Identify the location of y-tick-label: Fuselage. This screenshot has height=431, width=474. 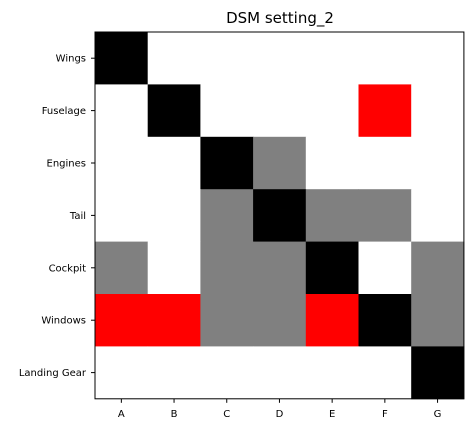
(64, 111).